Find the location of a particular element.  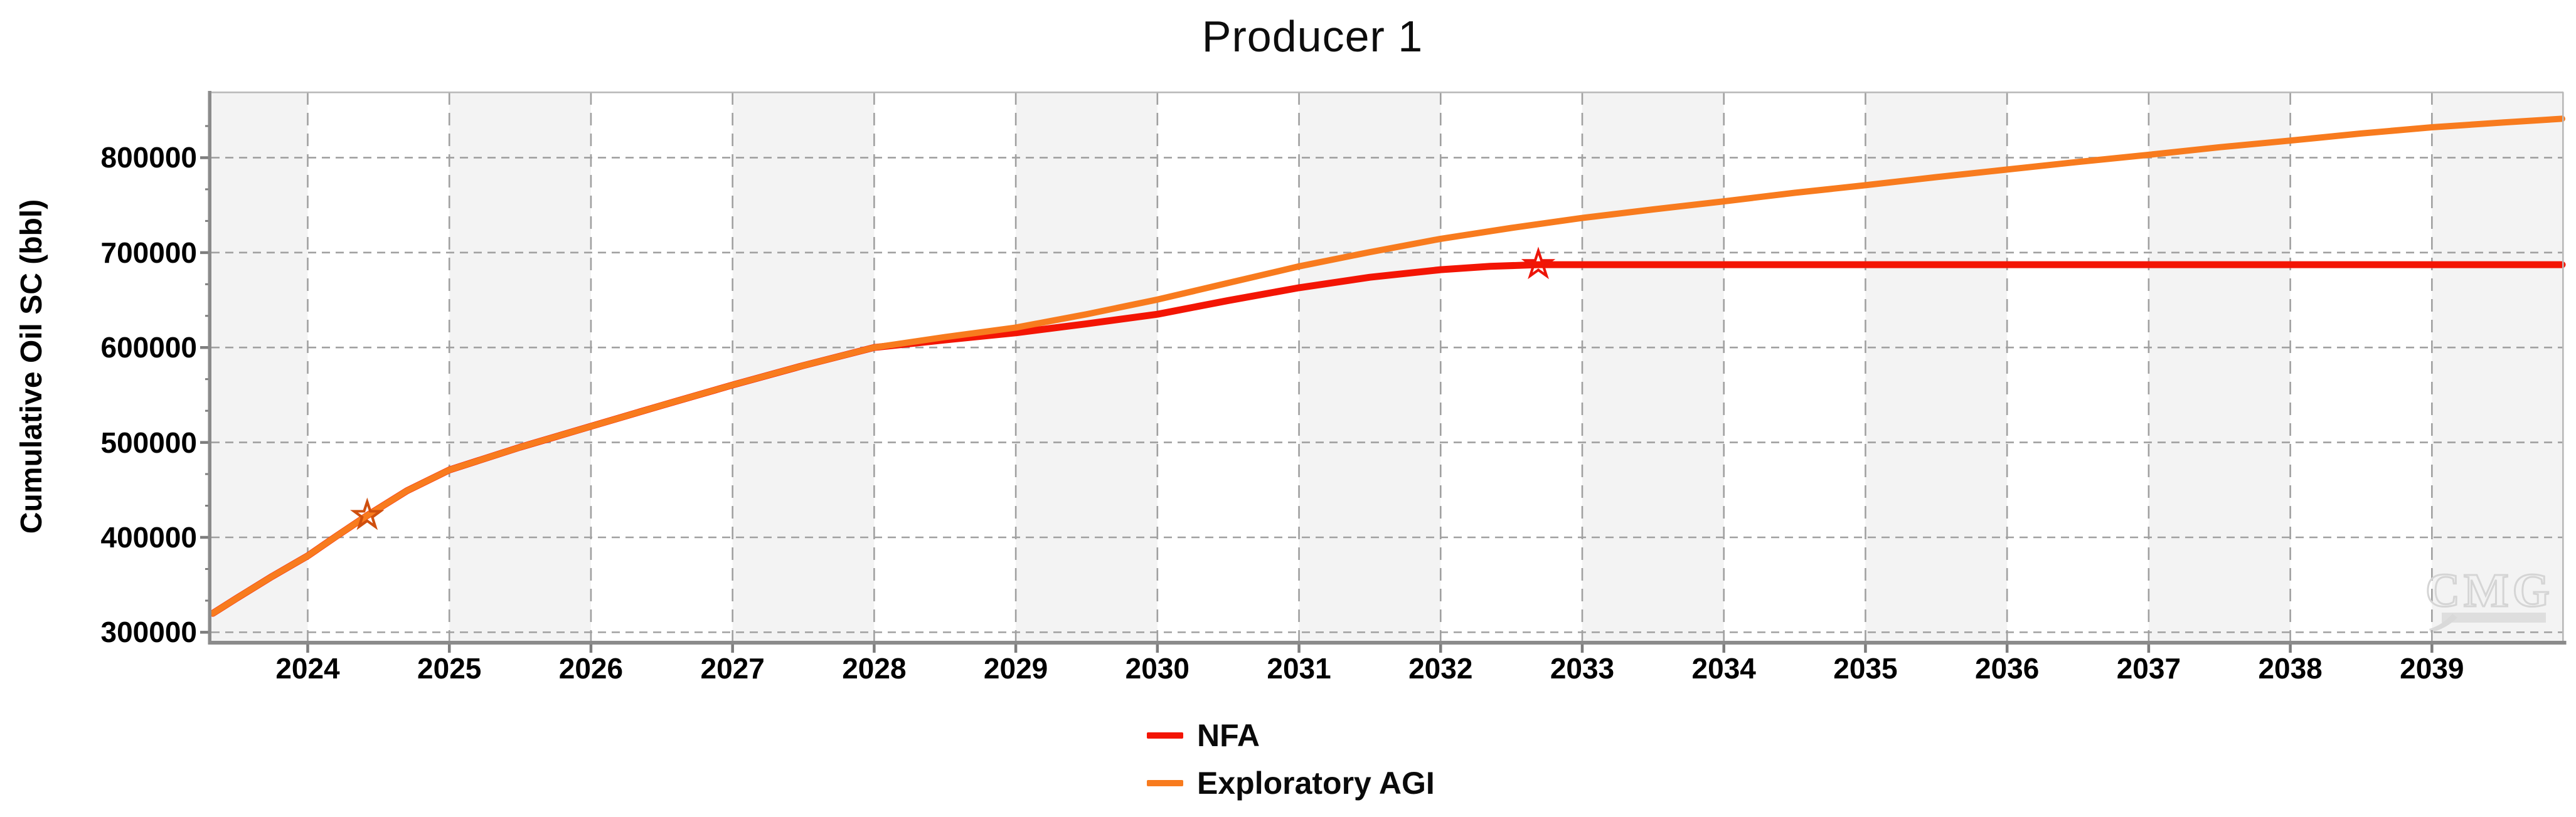

x-tick-label: 2032 is located at coordinates (1441, 668).